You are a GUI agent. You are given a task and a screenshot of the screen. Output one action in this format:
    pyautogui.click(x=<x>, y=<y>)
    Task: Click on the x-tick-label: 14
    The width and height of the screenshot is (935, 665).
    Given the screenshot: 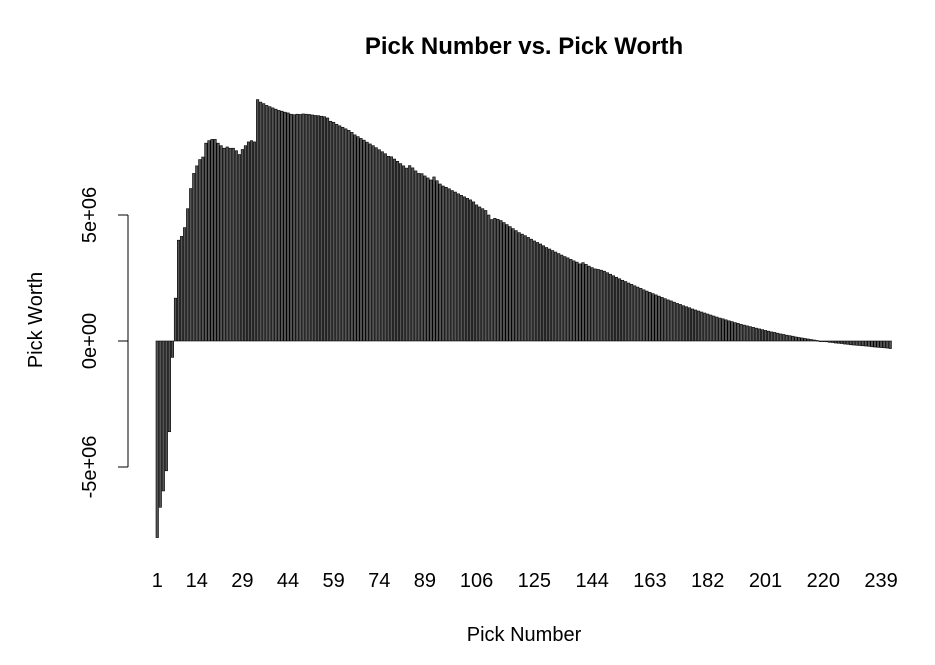 What is the action you would take?
    pyautogui.click(x=197, y=581)
    